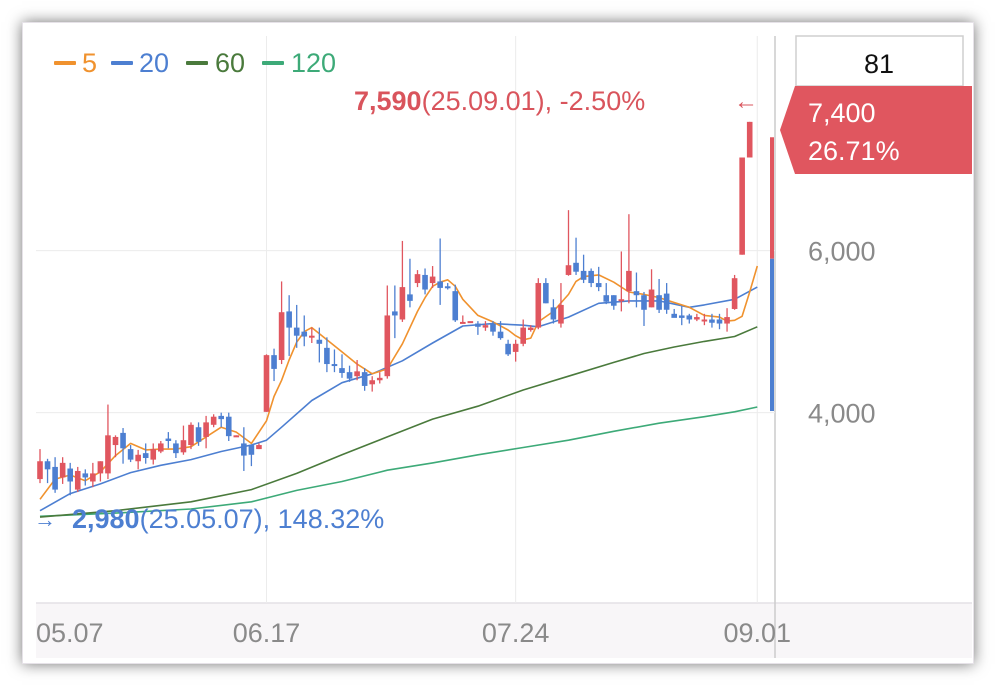  What do you see at coordinates (154, 63) in the screenshot?
I see `legend-label-ma20: 20` at bounding box center [154, 63].